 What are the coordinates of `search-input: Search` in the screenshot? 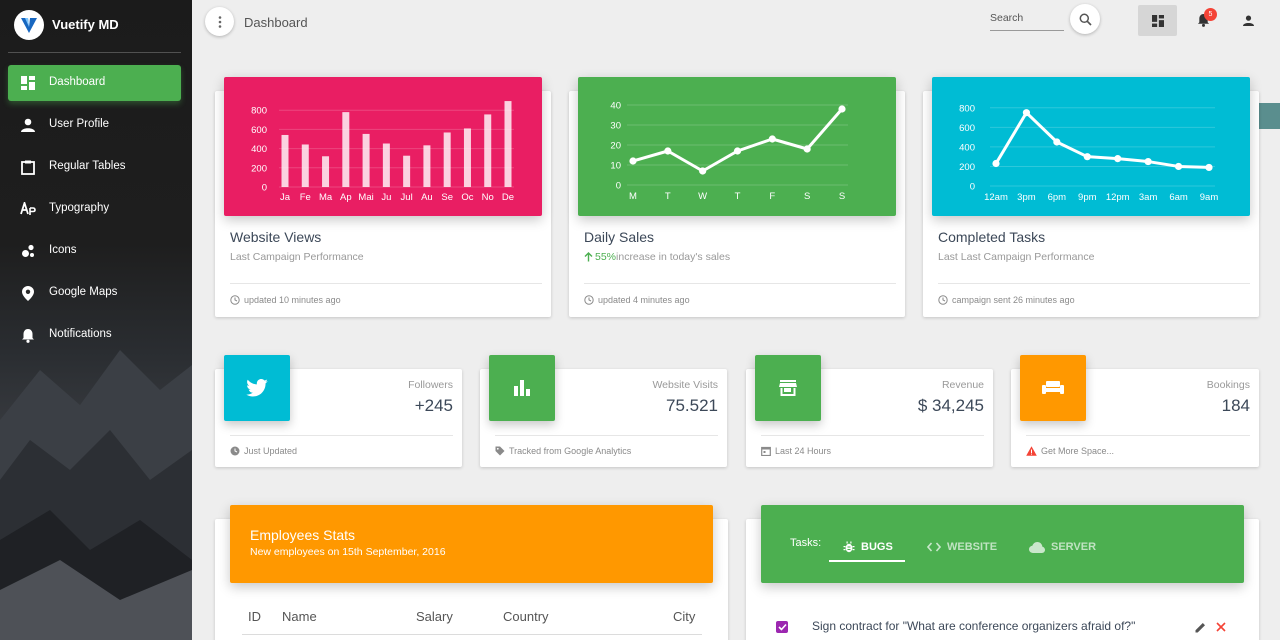 It's located at (1027, 20).